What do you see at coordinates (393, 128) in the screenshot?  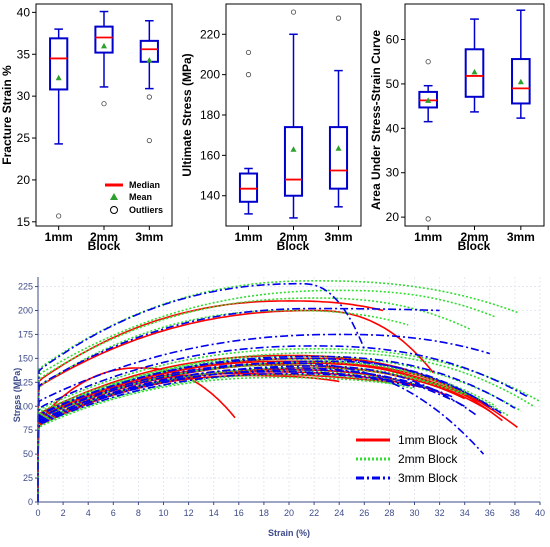 I see `y-tick-label: 40` at bounding box center [393, 128].